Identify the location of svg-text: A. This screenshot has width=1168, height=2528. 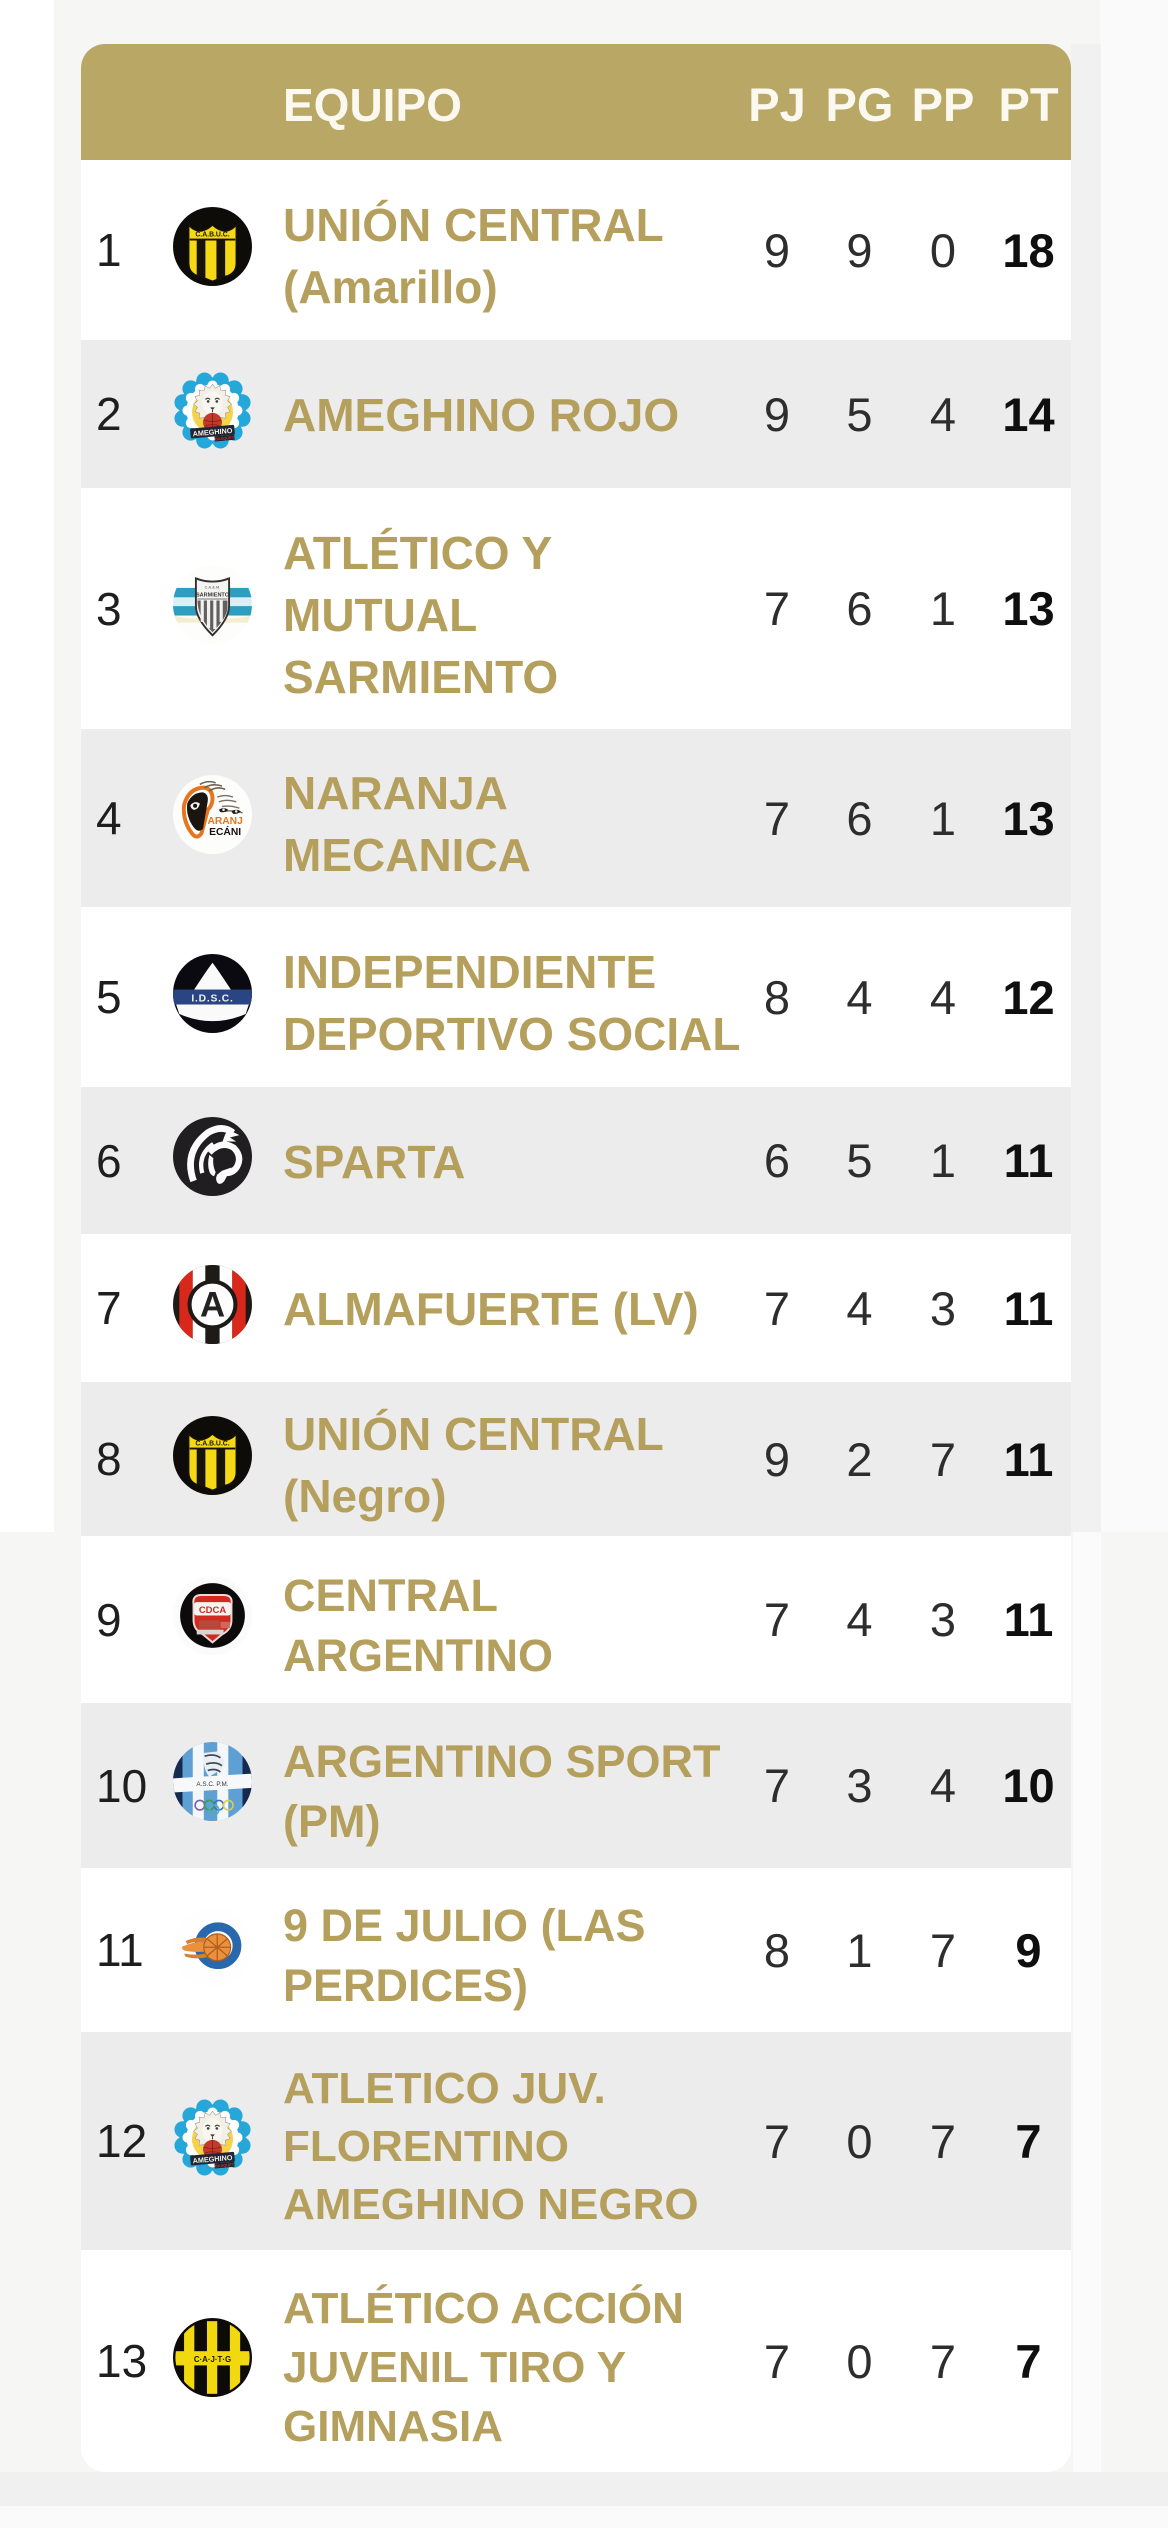
(212, 1305).